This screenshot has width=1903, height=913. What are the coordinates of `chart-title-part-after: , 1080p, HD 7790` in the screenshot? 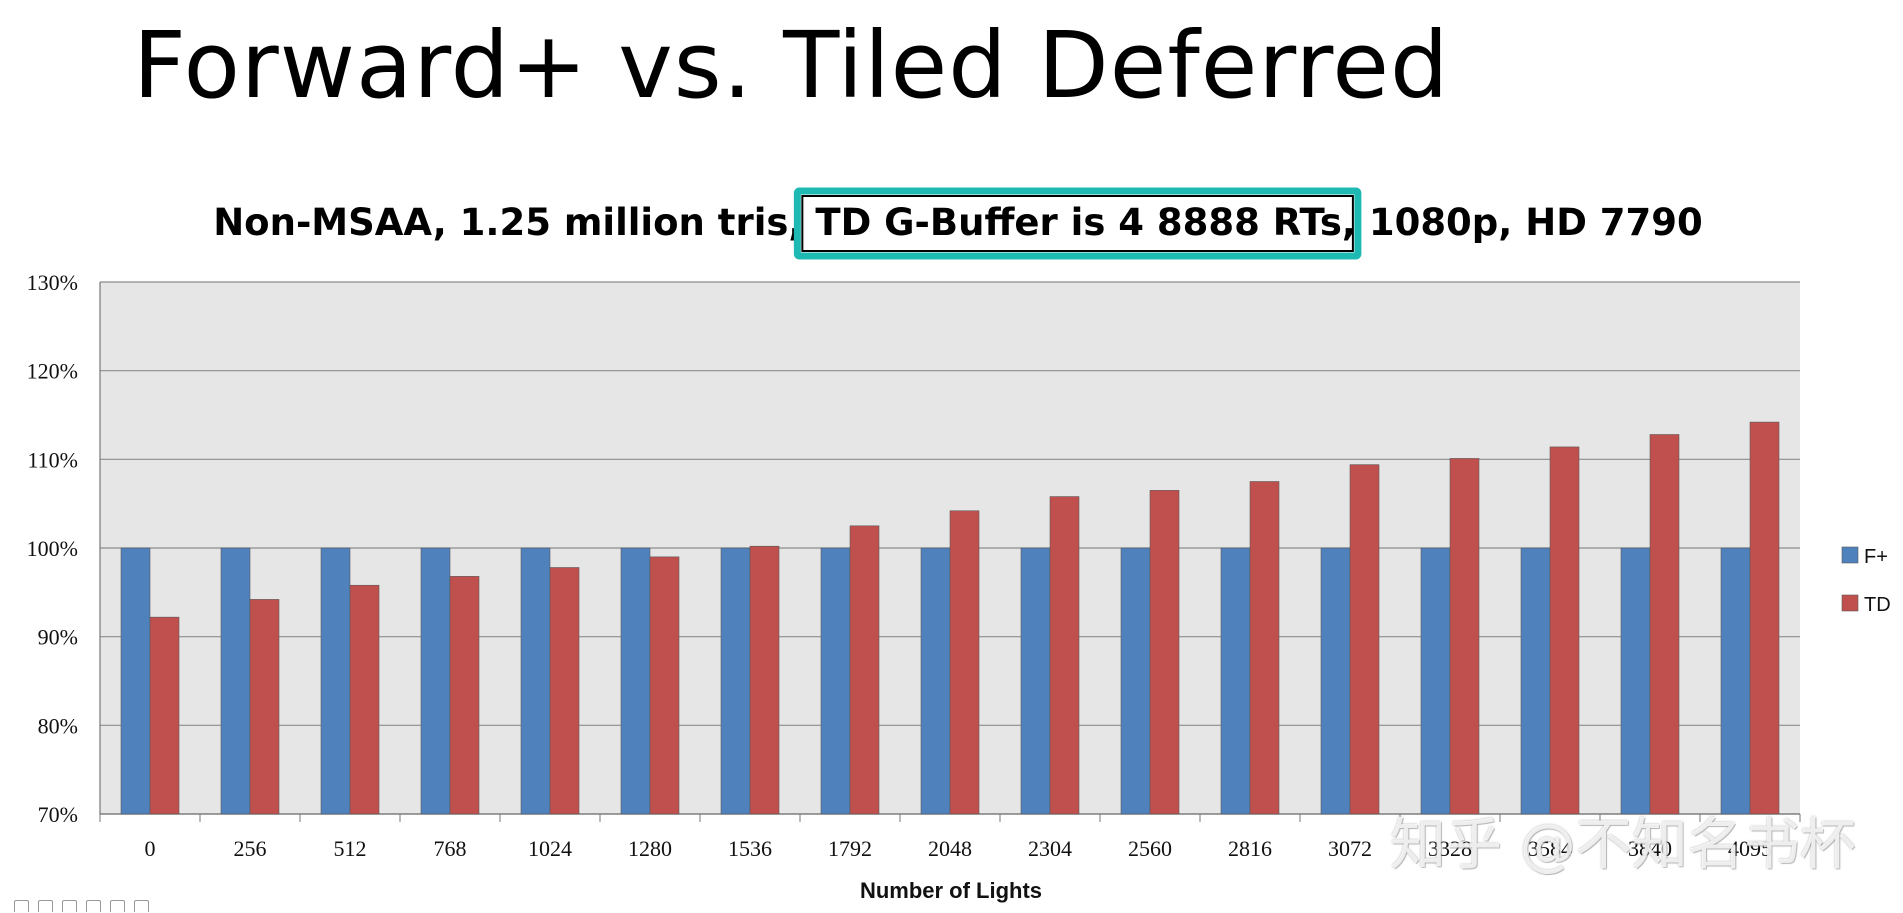 It's located at (1522, 222).